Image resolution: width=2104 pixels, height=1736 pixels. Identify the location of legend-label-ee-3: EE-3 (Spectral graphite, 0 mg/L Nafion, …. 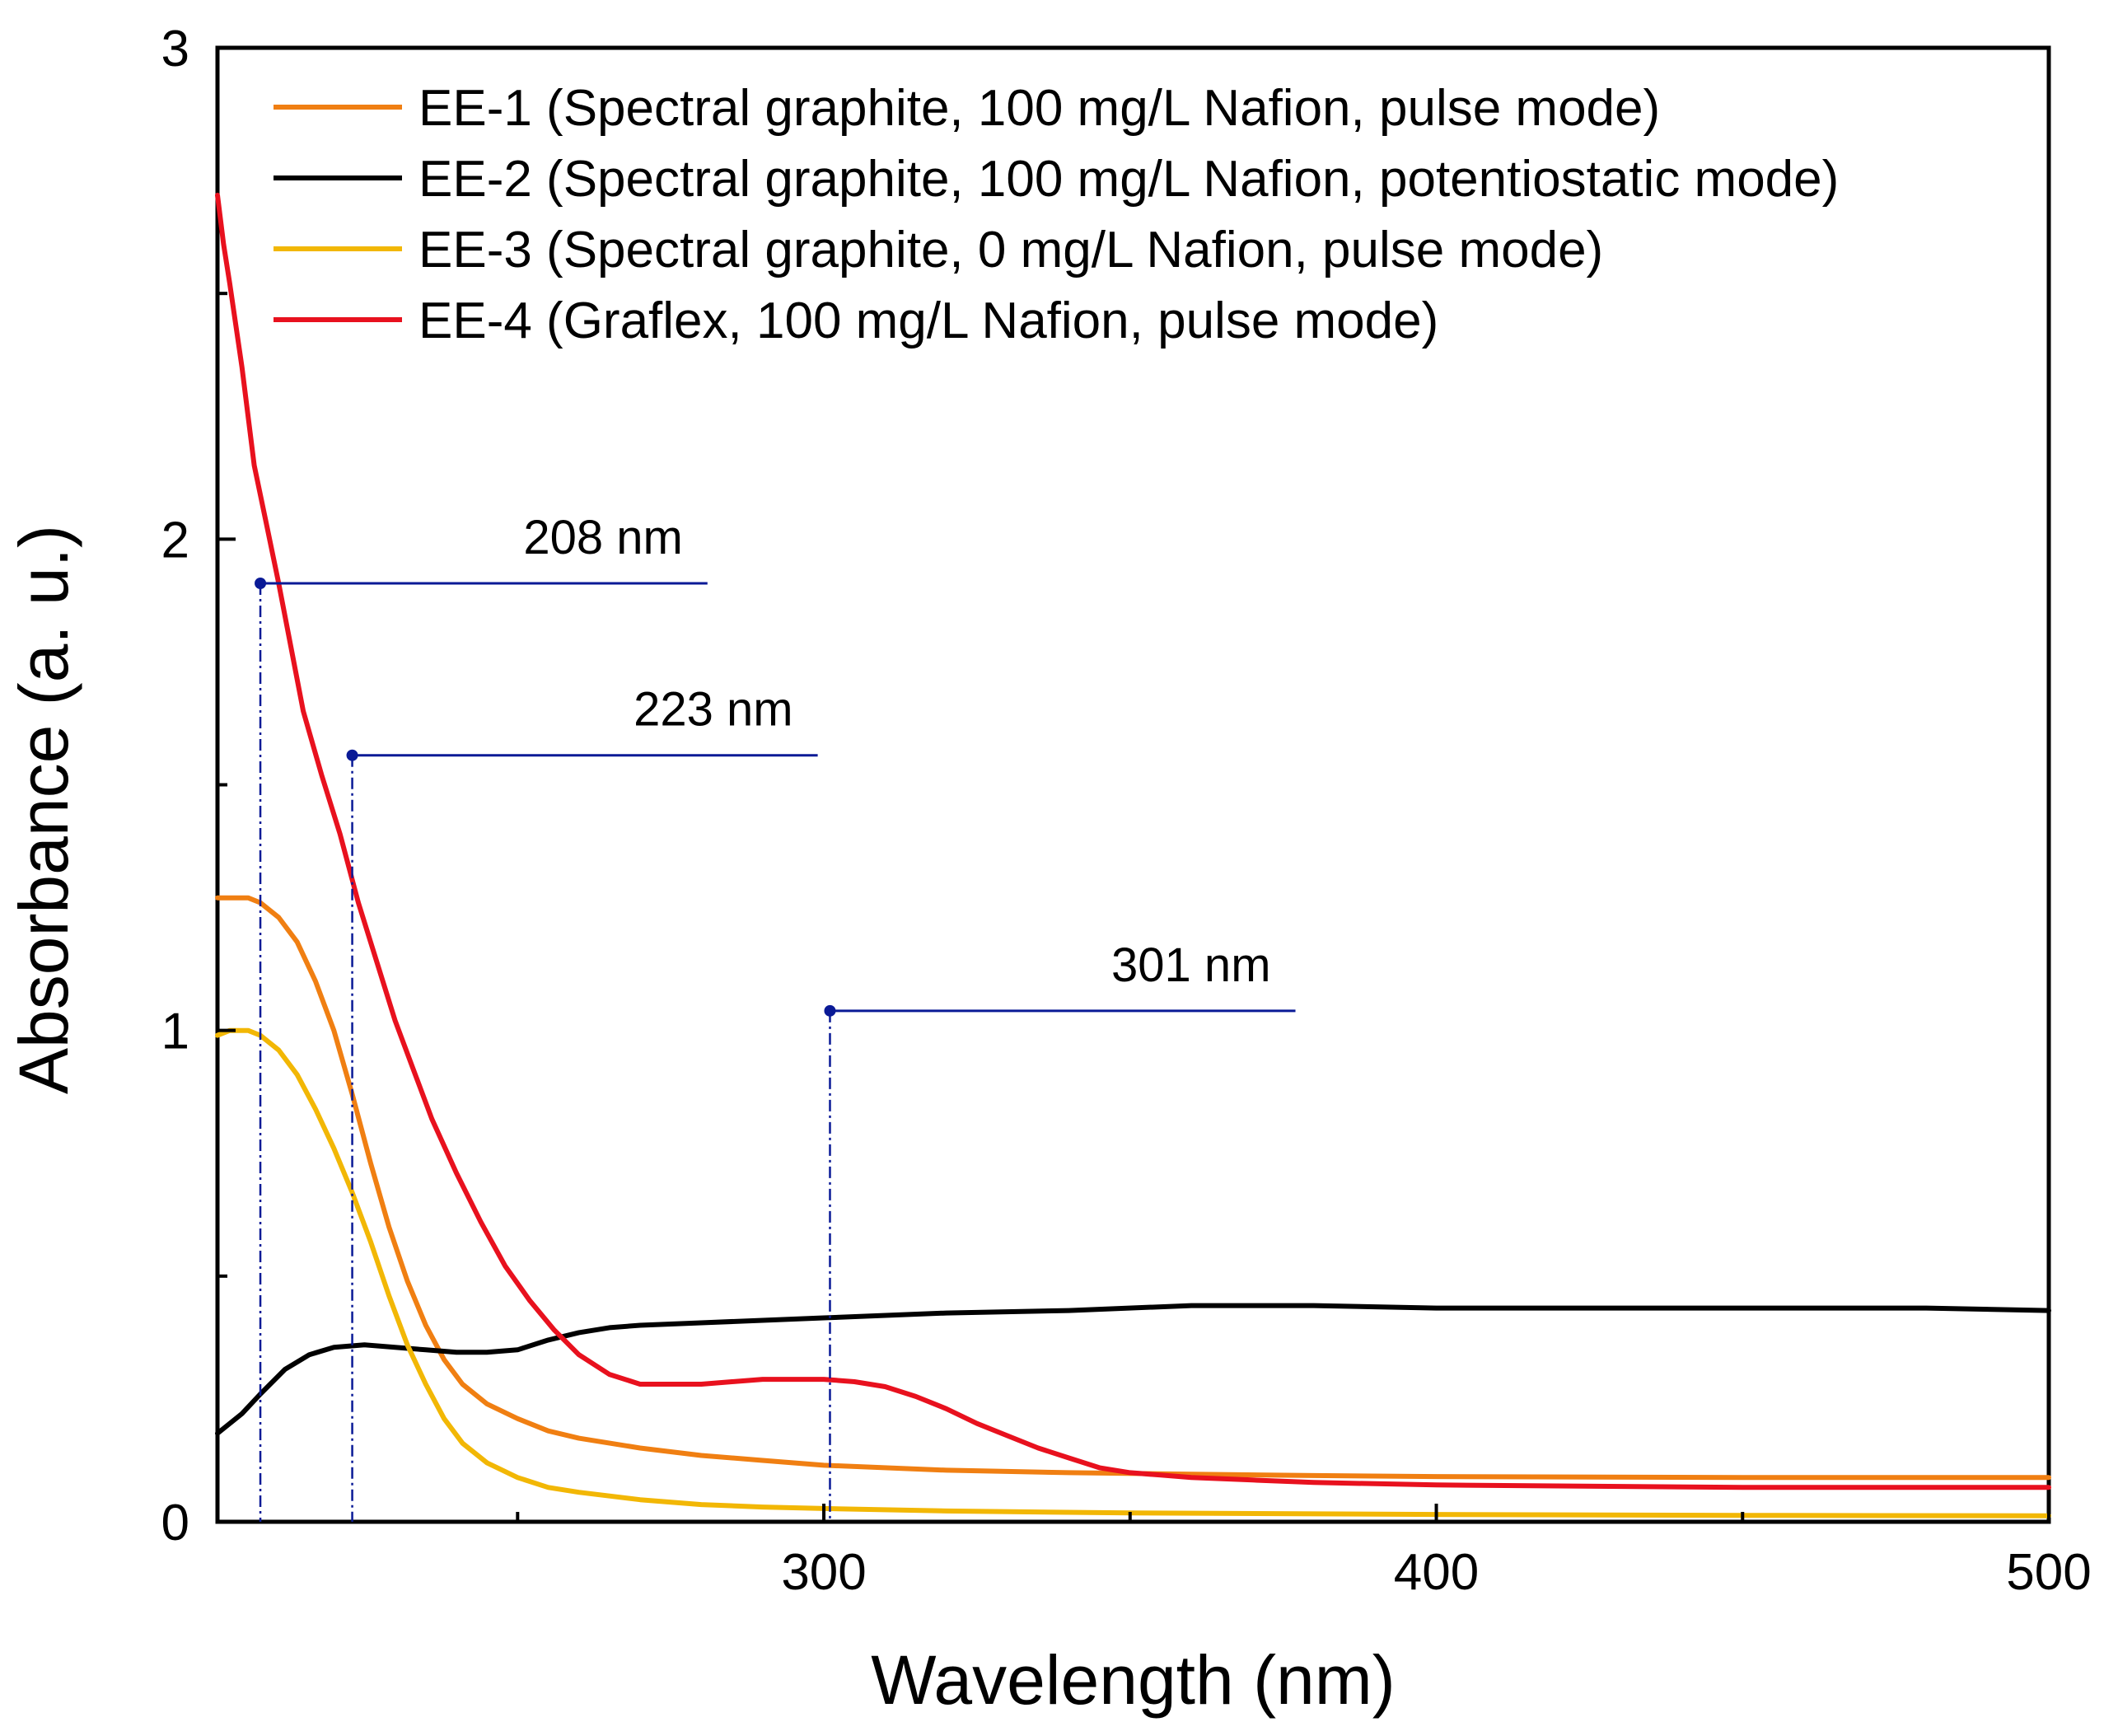
(1010, 250).